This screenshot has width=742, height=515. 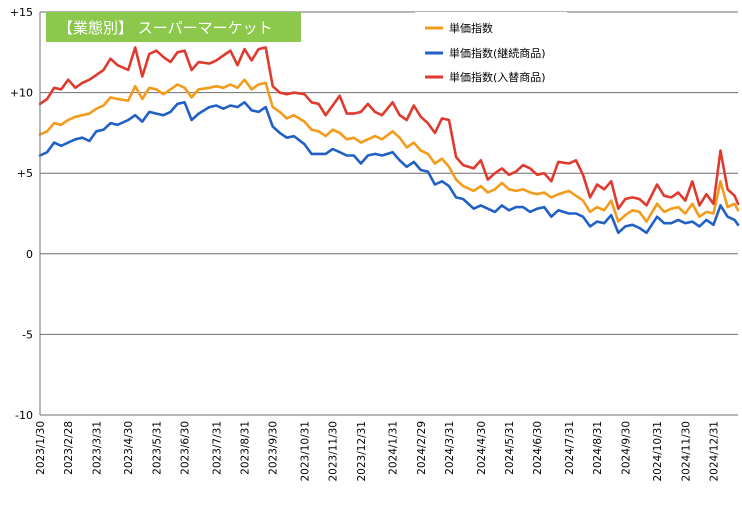 I want to click on x-tick-label: 2024/10/31, so click(x=658, y=451).